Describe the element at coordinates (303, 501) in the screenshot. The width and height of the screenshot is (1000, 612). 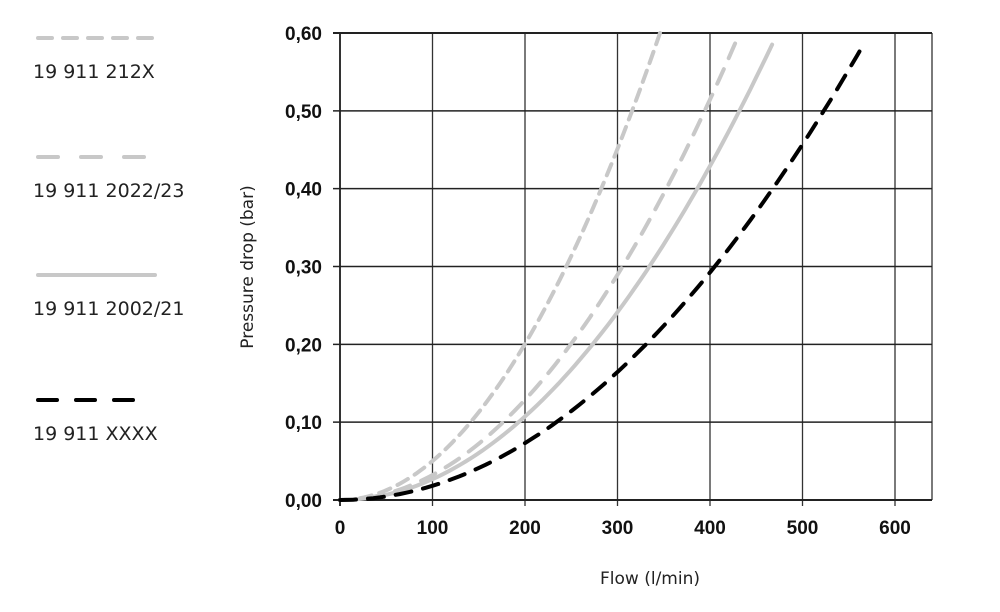
I see `y-tick-label: 0,00` at that location.